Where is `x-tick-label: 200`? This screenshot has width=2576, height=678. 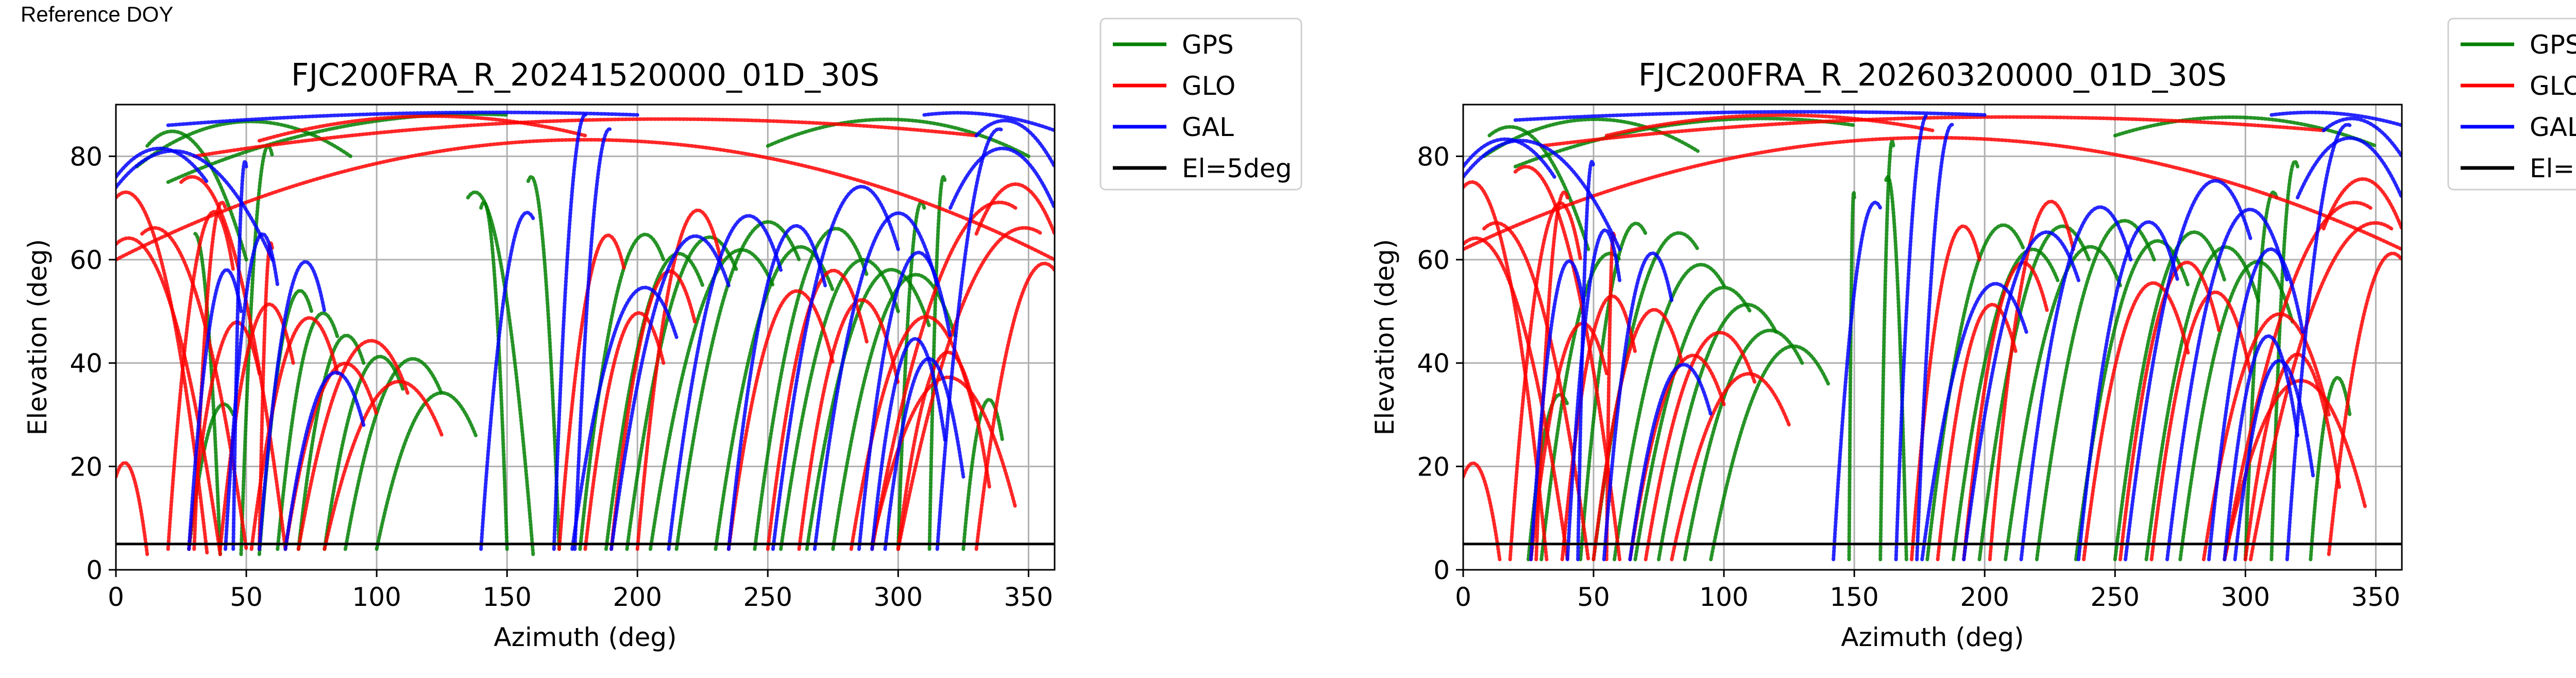
x-tick-label: 200 is located at coordinates (1984, 597).